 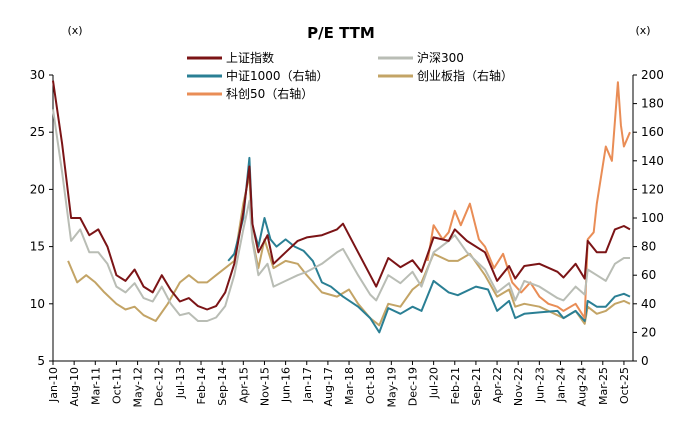 What do you see at coordinates (561, 385) in the screenshot?
I see `x-tick-label: Jan-24` at bounding box center [561, 385].